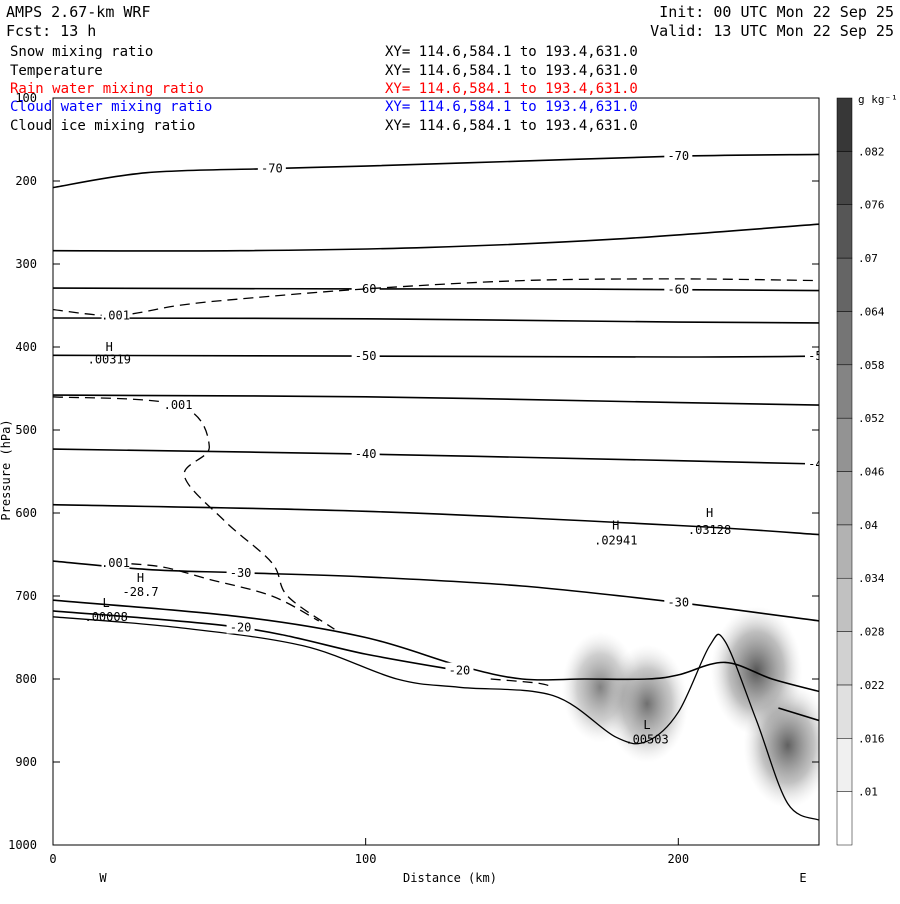 The width and height of the screenshot is (900, 904). I want to click on snow-contour-label-0-bg, so click(115, 314).